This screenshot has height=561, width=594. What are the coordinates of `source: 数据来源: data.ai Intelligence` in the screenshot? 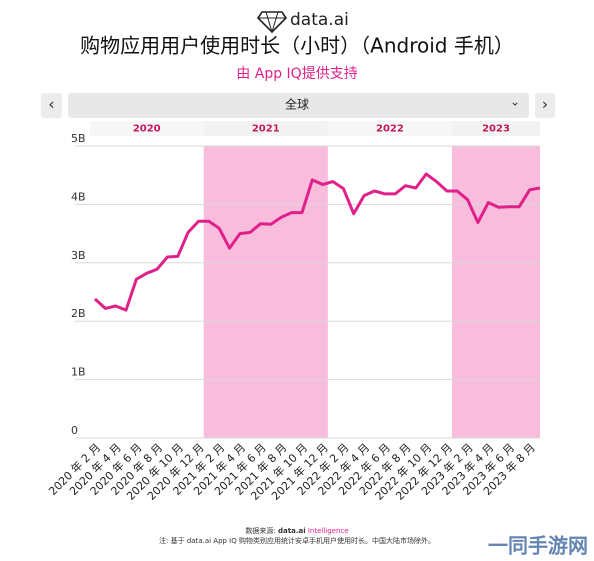 It's located at (296, 530).